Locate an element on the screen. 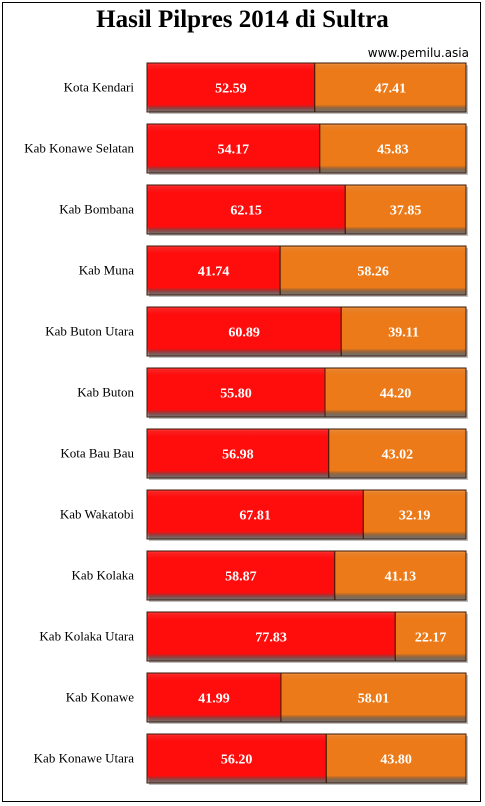 This screenshot has width=485, height=806. data-label: 43.80 is located at coordinates (396, 760).